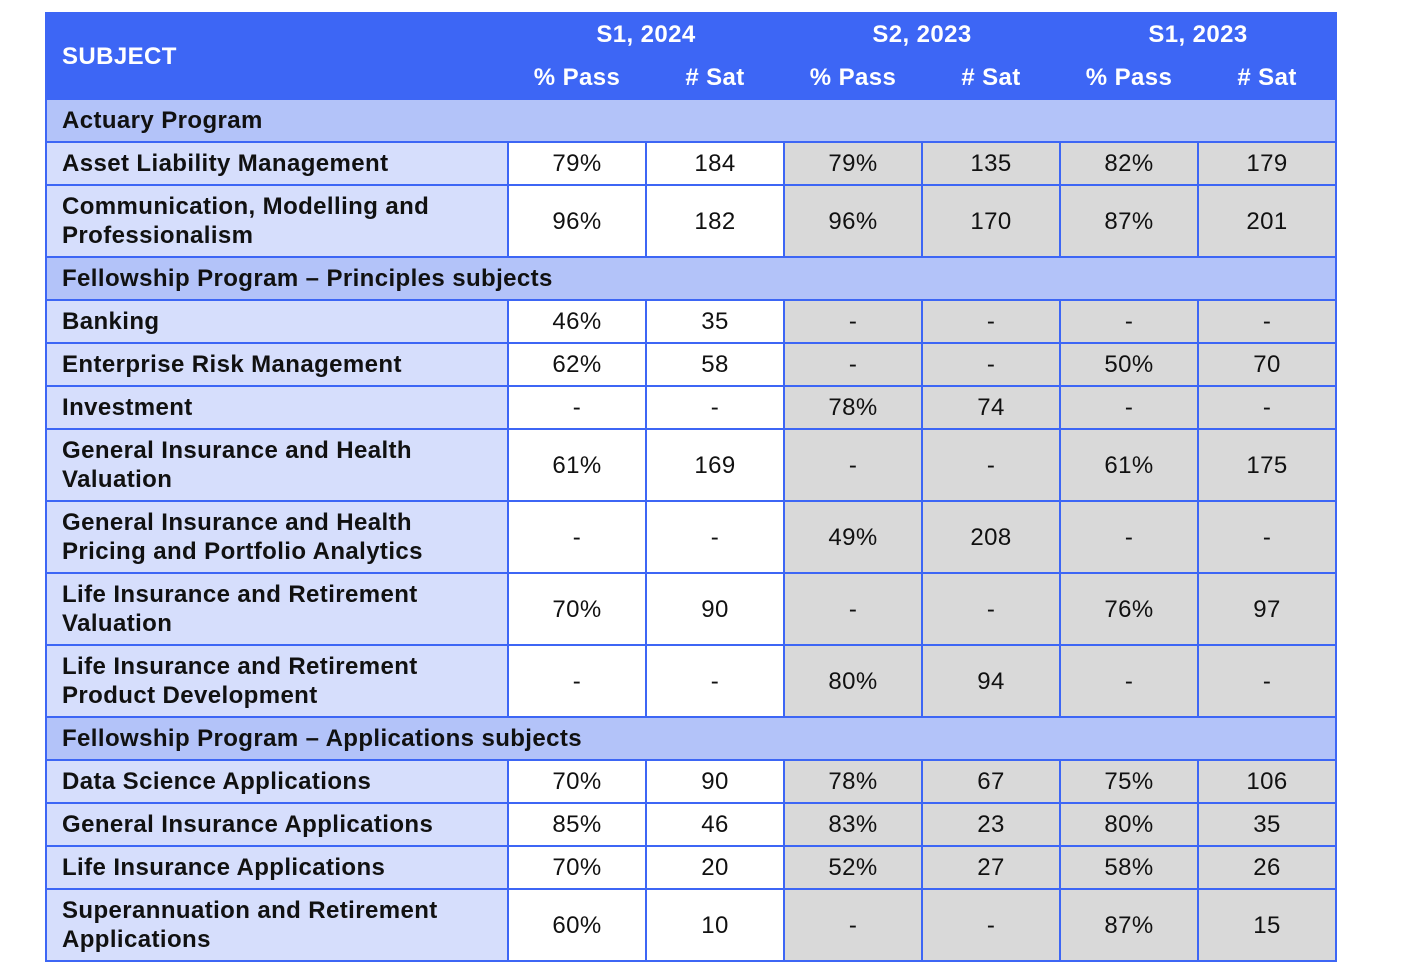 The width and height of the screenshot is (1406, 964). Describe the element at coordinates (127, 407) in the screenshot. I see `subject-name: Investment` at that location.